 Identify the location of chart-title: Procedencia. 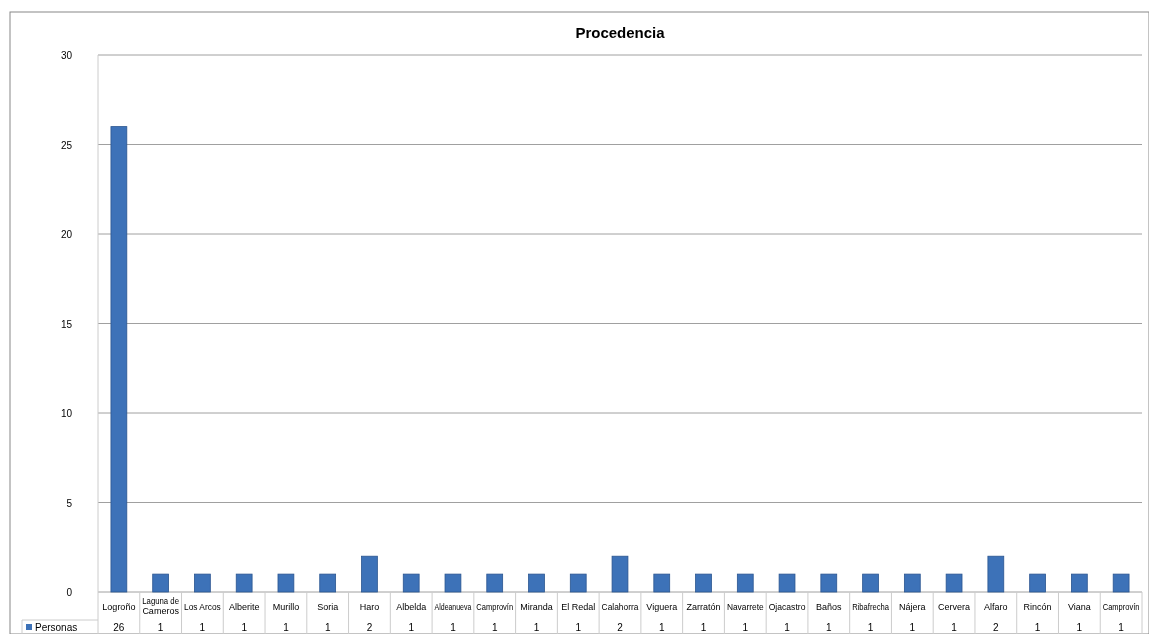
(620, 32).